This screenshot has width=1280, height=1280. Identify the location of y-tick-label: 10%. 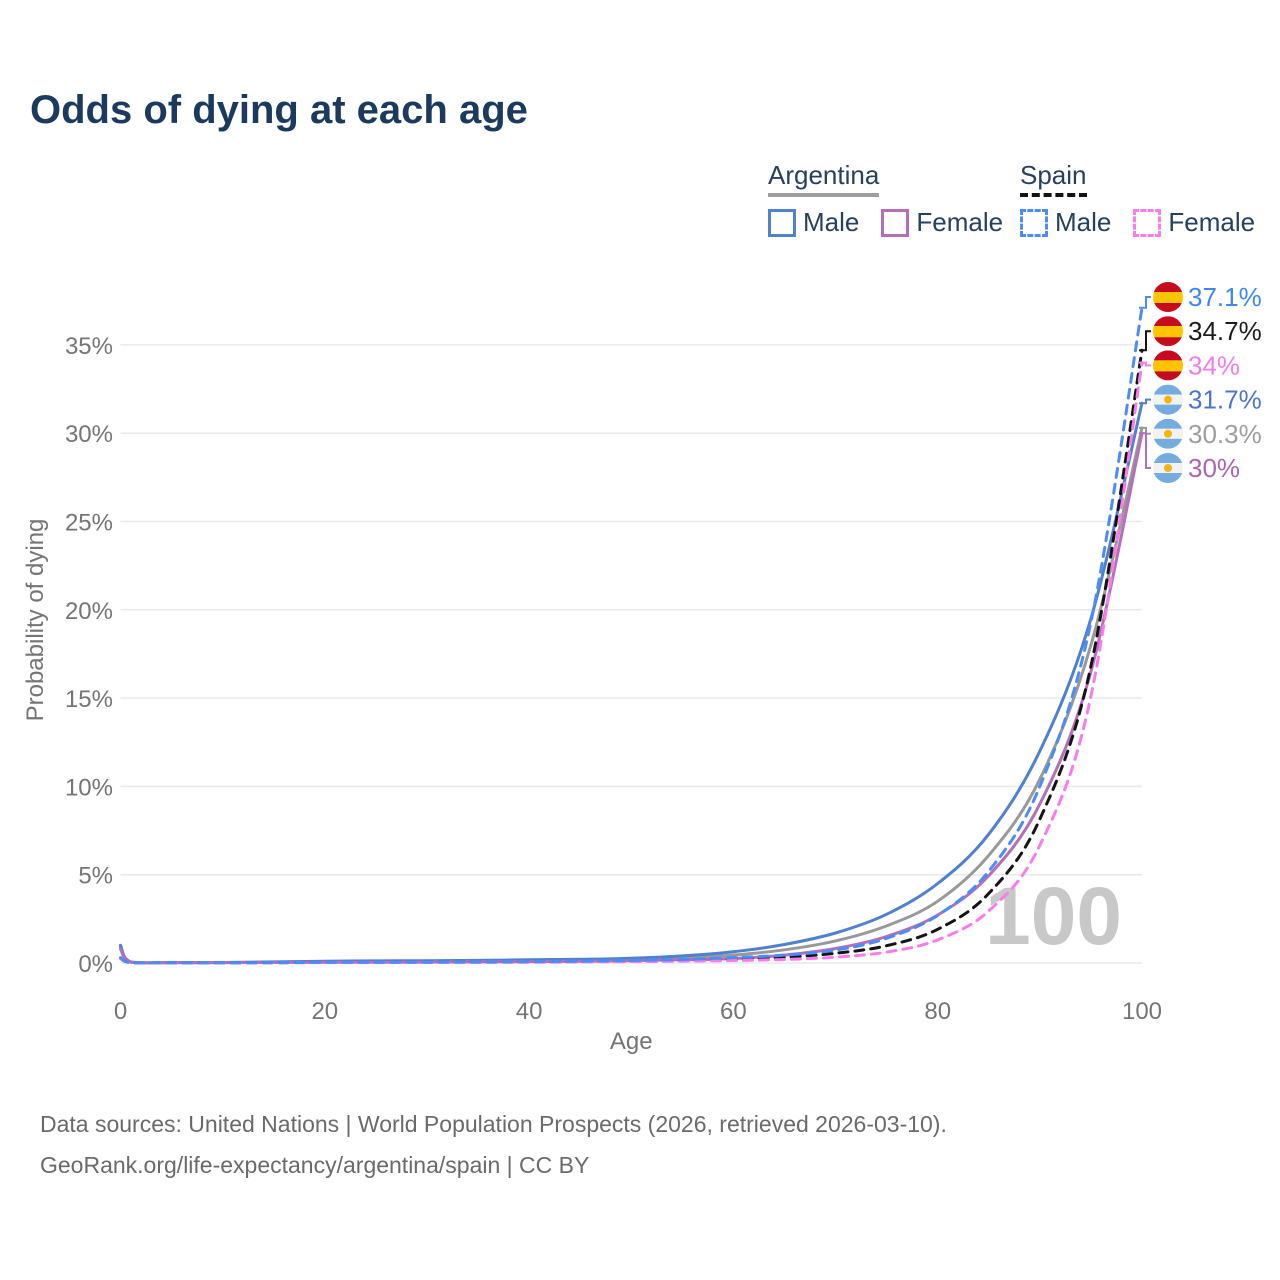
(89, 787).